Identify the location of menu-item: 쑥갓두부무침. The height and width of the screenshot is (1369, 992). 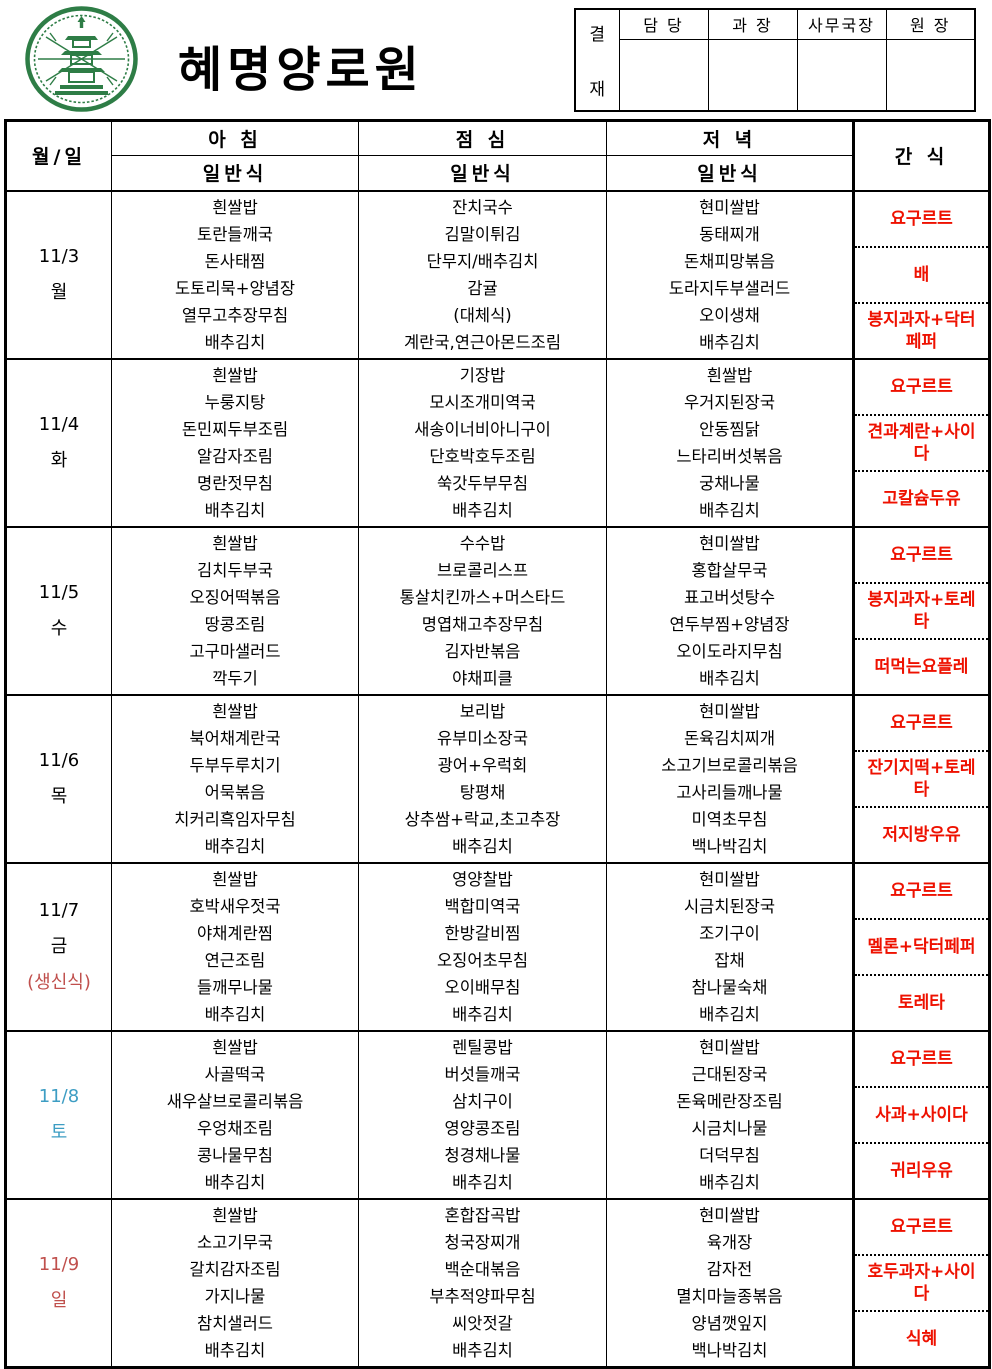
(482, 483).